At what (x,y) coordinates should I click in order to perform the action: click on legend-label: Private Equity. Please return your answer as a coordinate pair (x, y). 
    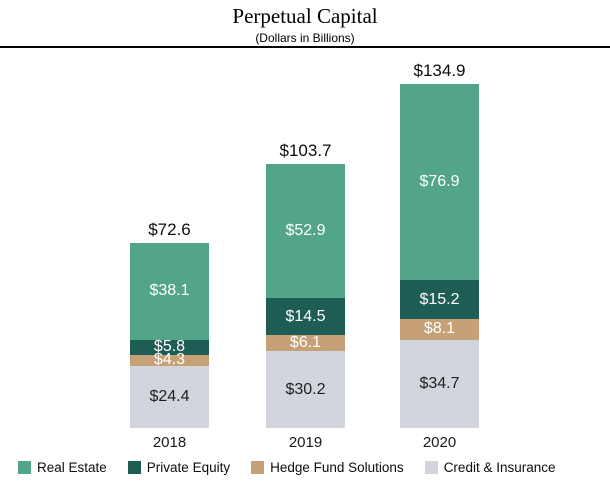
    Looking at the image, I should click on (188, 467).